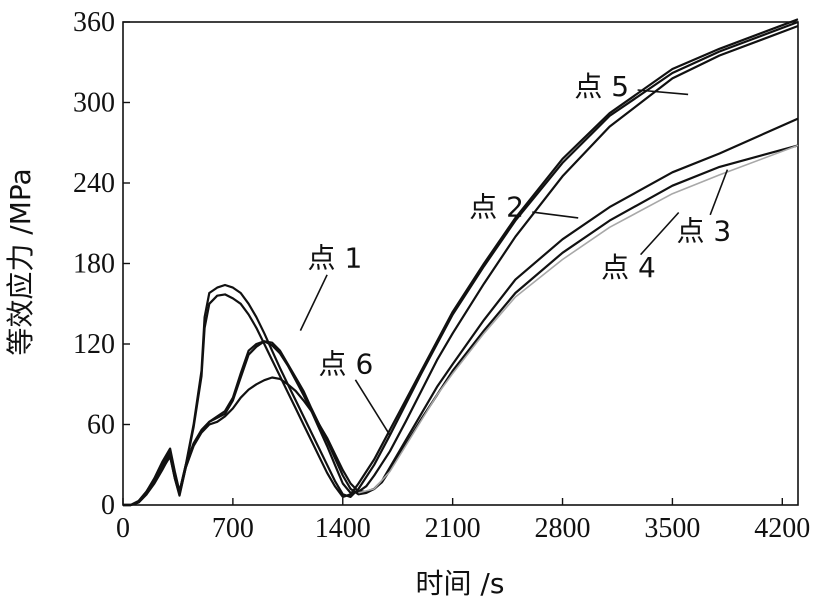  Describe the element at coordinates (343, 528) in the screenshot. I see `x-tick-label: 1400` at that location.